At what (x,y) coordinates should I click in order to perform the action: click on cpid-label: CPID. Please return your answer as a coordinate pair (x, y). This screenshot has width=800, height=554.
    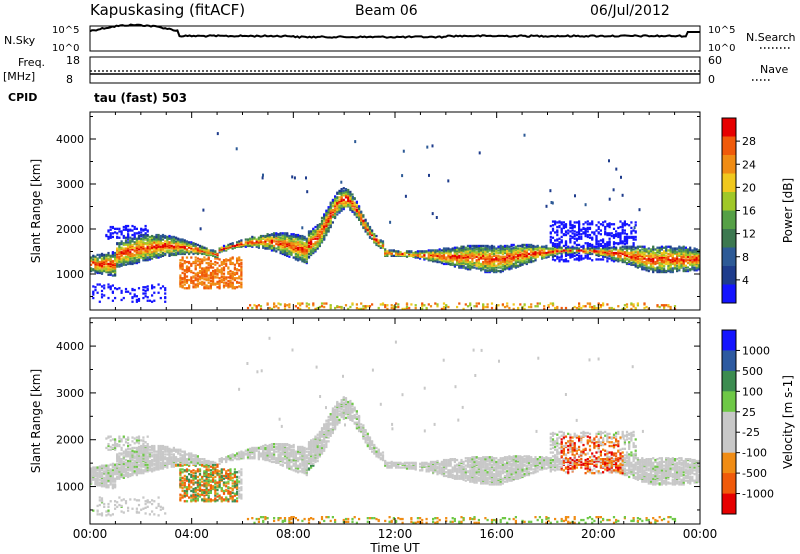
    Looking at the image, I should click on (22, 97).